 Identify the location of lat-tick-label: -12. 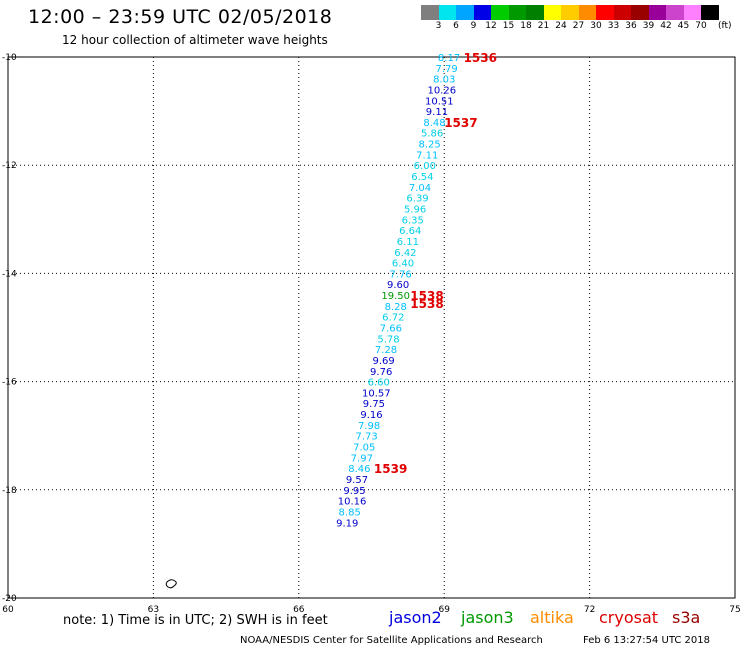
(9, 166).